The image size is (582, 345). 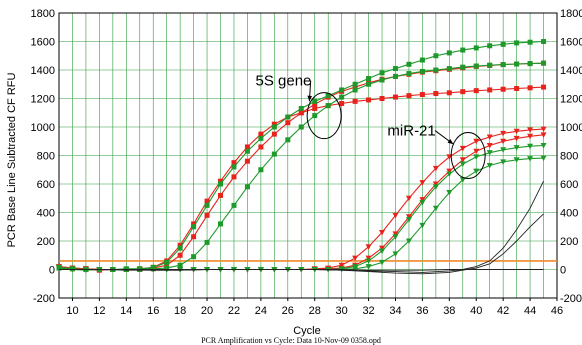 What do you see at coordinates (571, 100) in the screenshot?
I see `y-tick-label-right: 1200` at bounding box center [571, 100].